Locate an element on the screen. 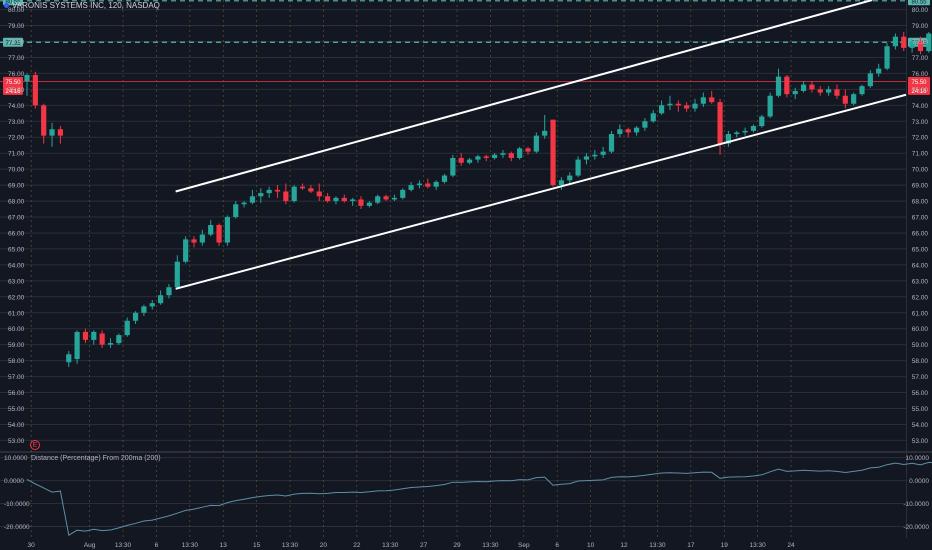 This screenshot has height=550, width=932. y-tick-label-left: 79.00 is located at coordinates (16, 26).